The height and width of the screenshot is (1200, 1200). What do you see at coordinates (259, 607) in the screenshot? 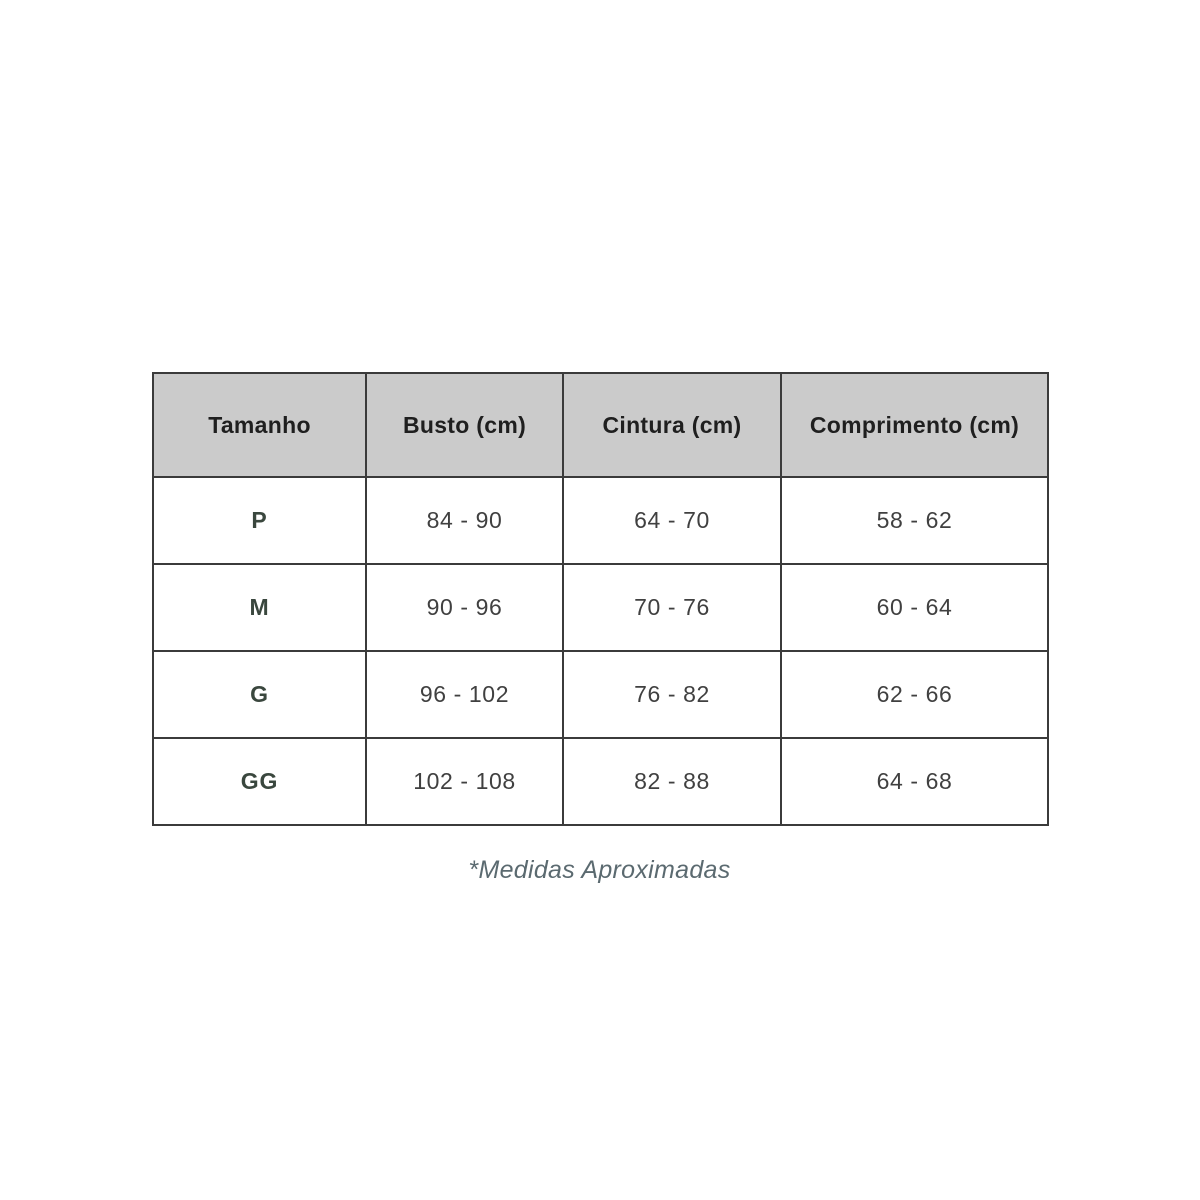
I see `size-label-m: M` at bounding box center [259, 607].